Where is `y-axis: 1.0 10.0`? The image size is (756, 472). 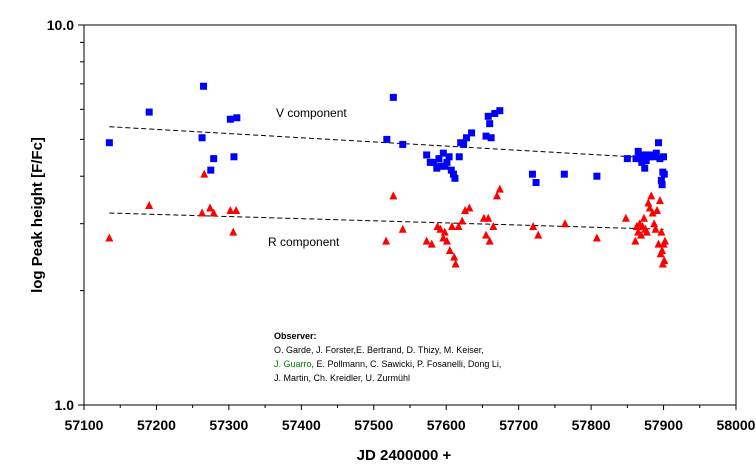 y-axis: 1.0 10.0 is located at coordinates (65, 215).